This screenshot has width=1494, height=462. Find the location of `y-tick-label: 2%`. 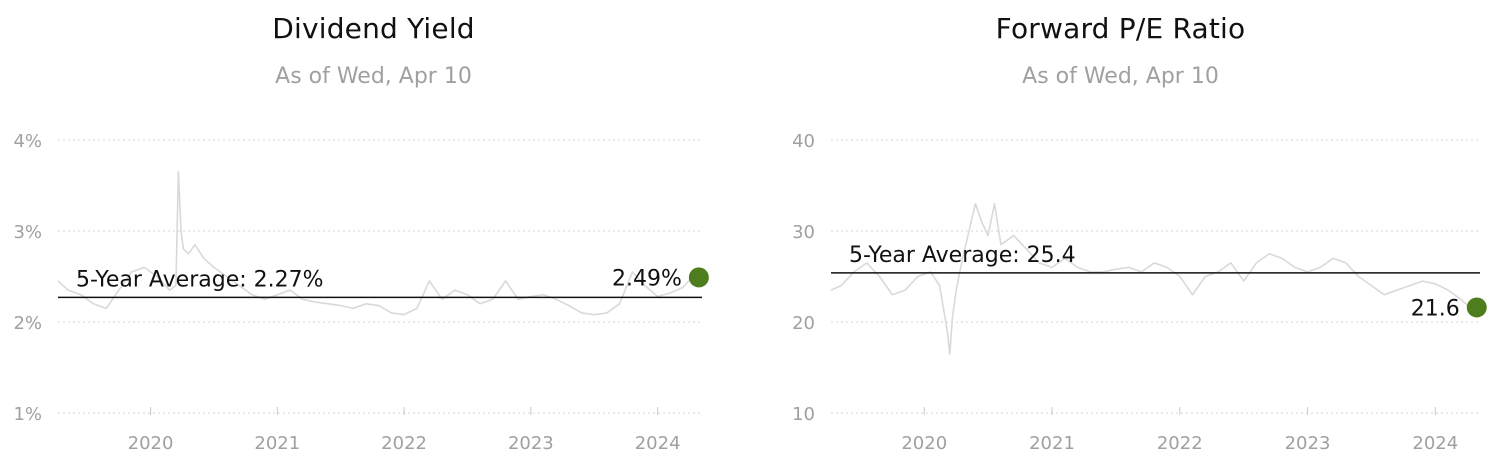

y-tick-label: 2% is located at coordinates (27, 323).